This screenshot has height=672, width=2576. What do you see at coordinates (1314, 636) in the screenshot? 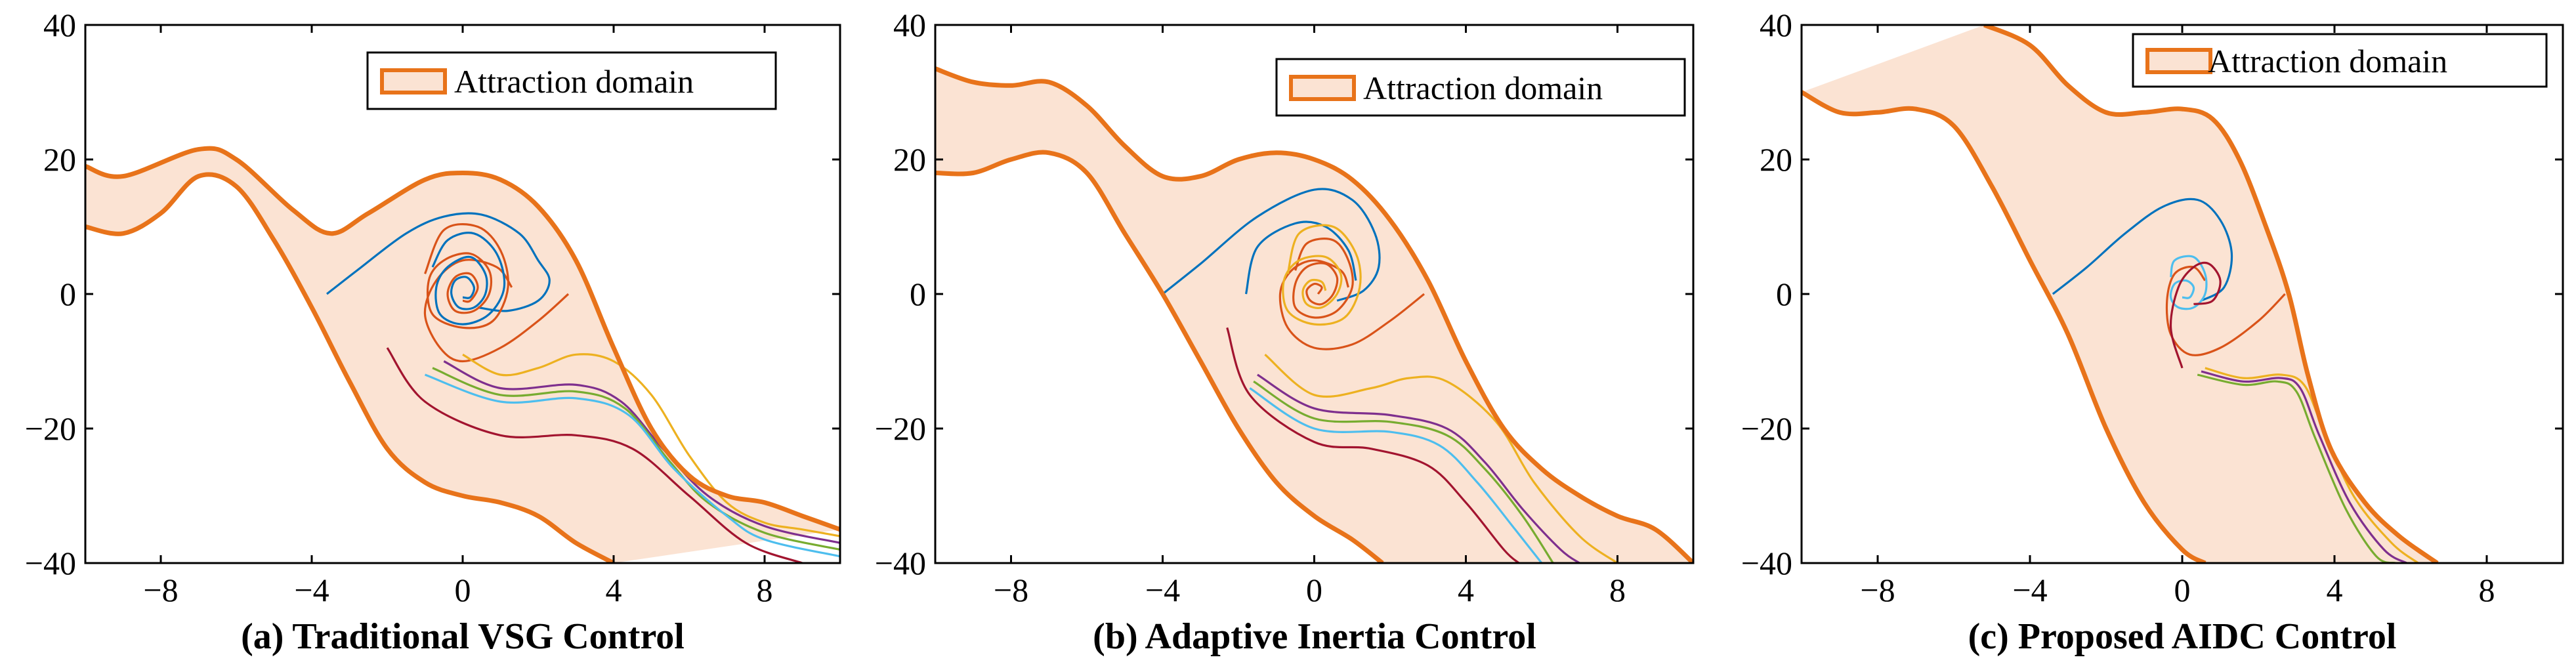
I see `caption-b: (b) Adaptive Inertia Control` at bounding box center [1314, 636].